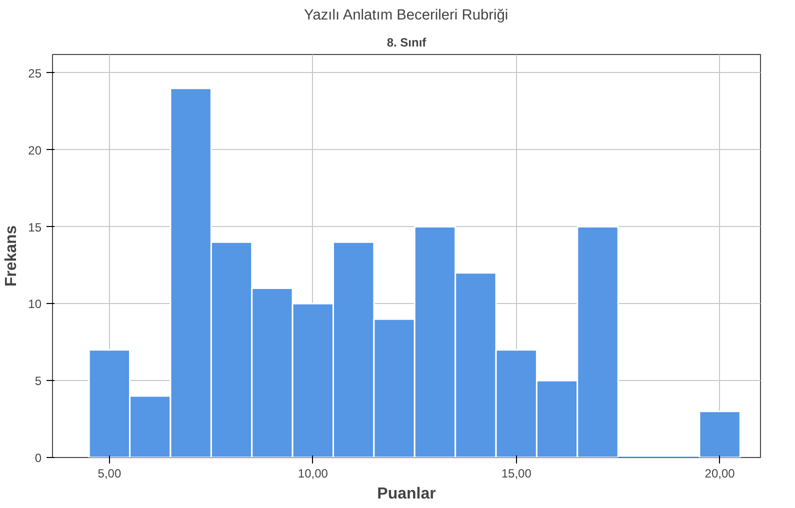 Image resolution: width=795 pixels, height=508 pixels. What do you see at coordinates (35, 73) in the screenshot?
I see `y-tick-label: 25` at bounding box center [35, 73].